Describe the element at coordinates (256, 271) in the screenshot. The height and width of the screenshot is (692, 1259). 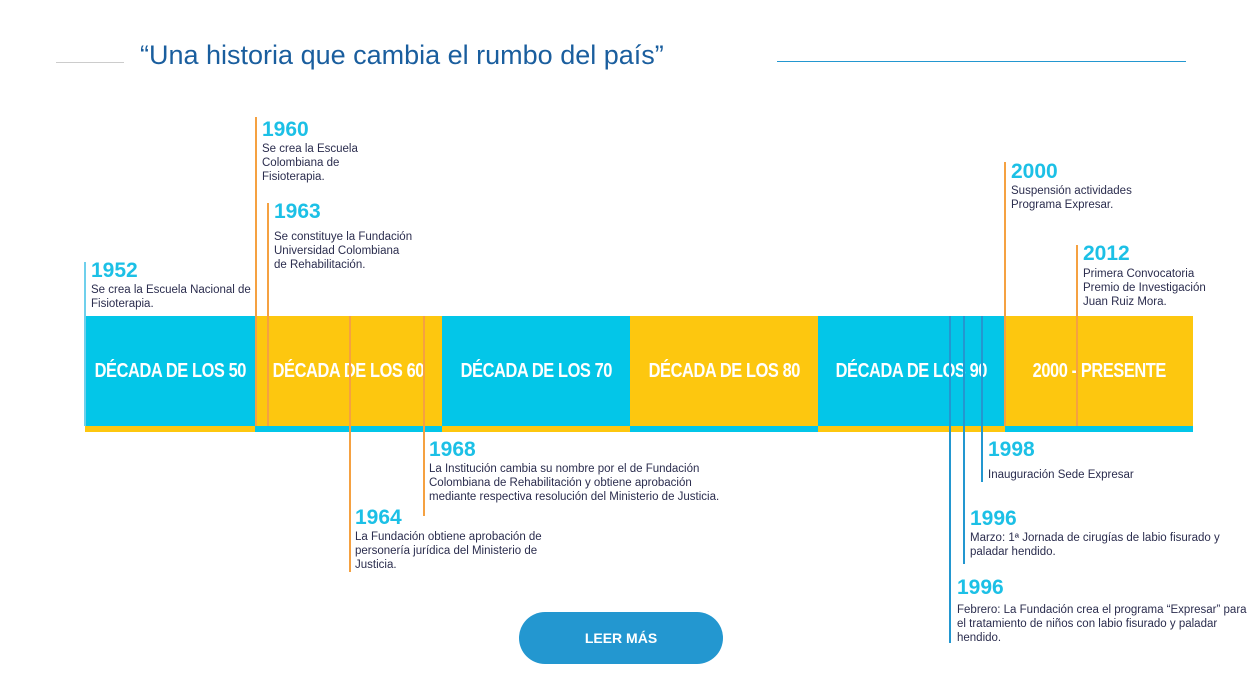
I see `event-line-1960` at that location.